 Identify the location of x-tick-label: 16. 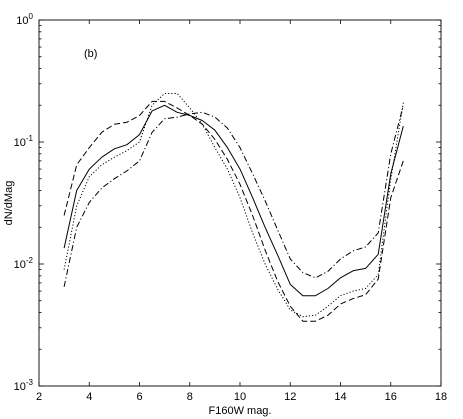
(391, 397).